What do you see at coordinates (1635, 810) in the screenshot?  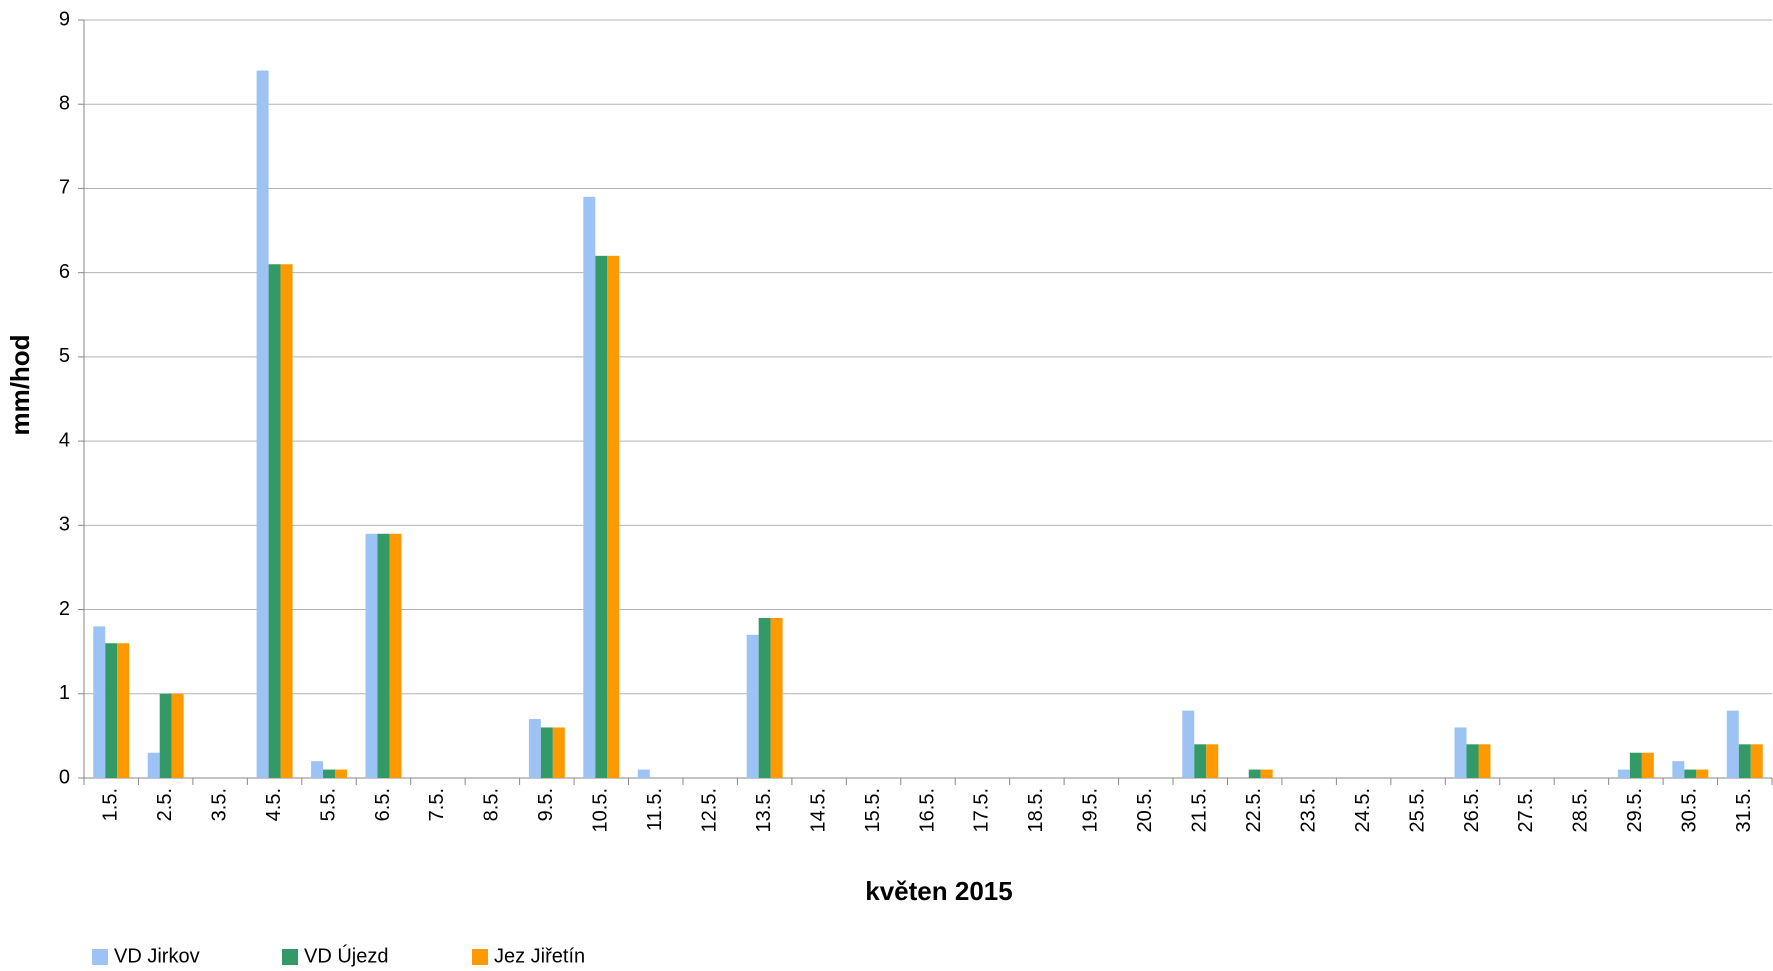 I see `x-tick-label: 29.5.` at bounding box center [1635, 810].